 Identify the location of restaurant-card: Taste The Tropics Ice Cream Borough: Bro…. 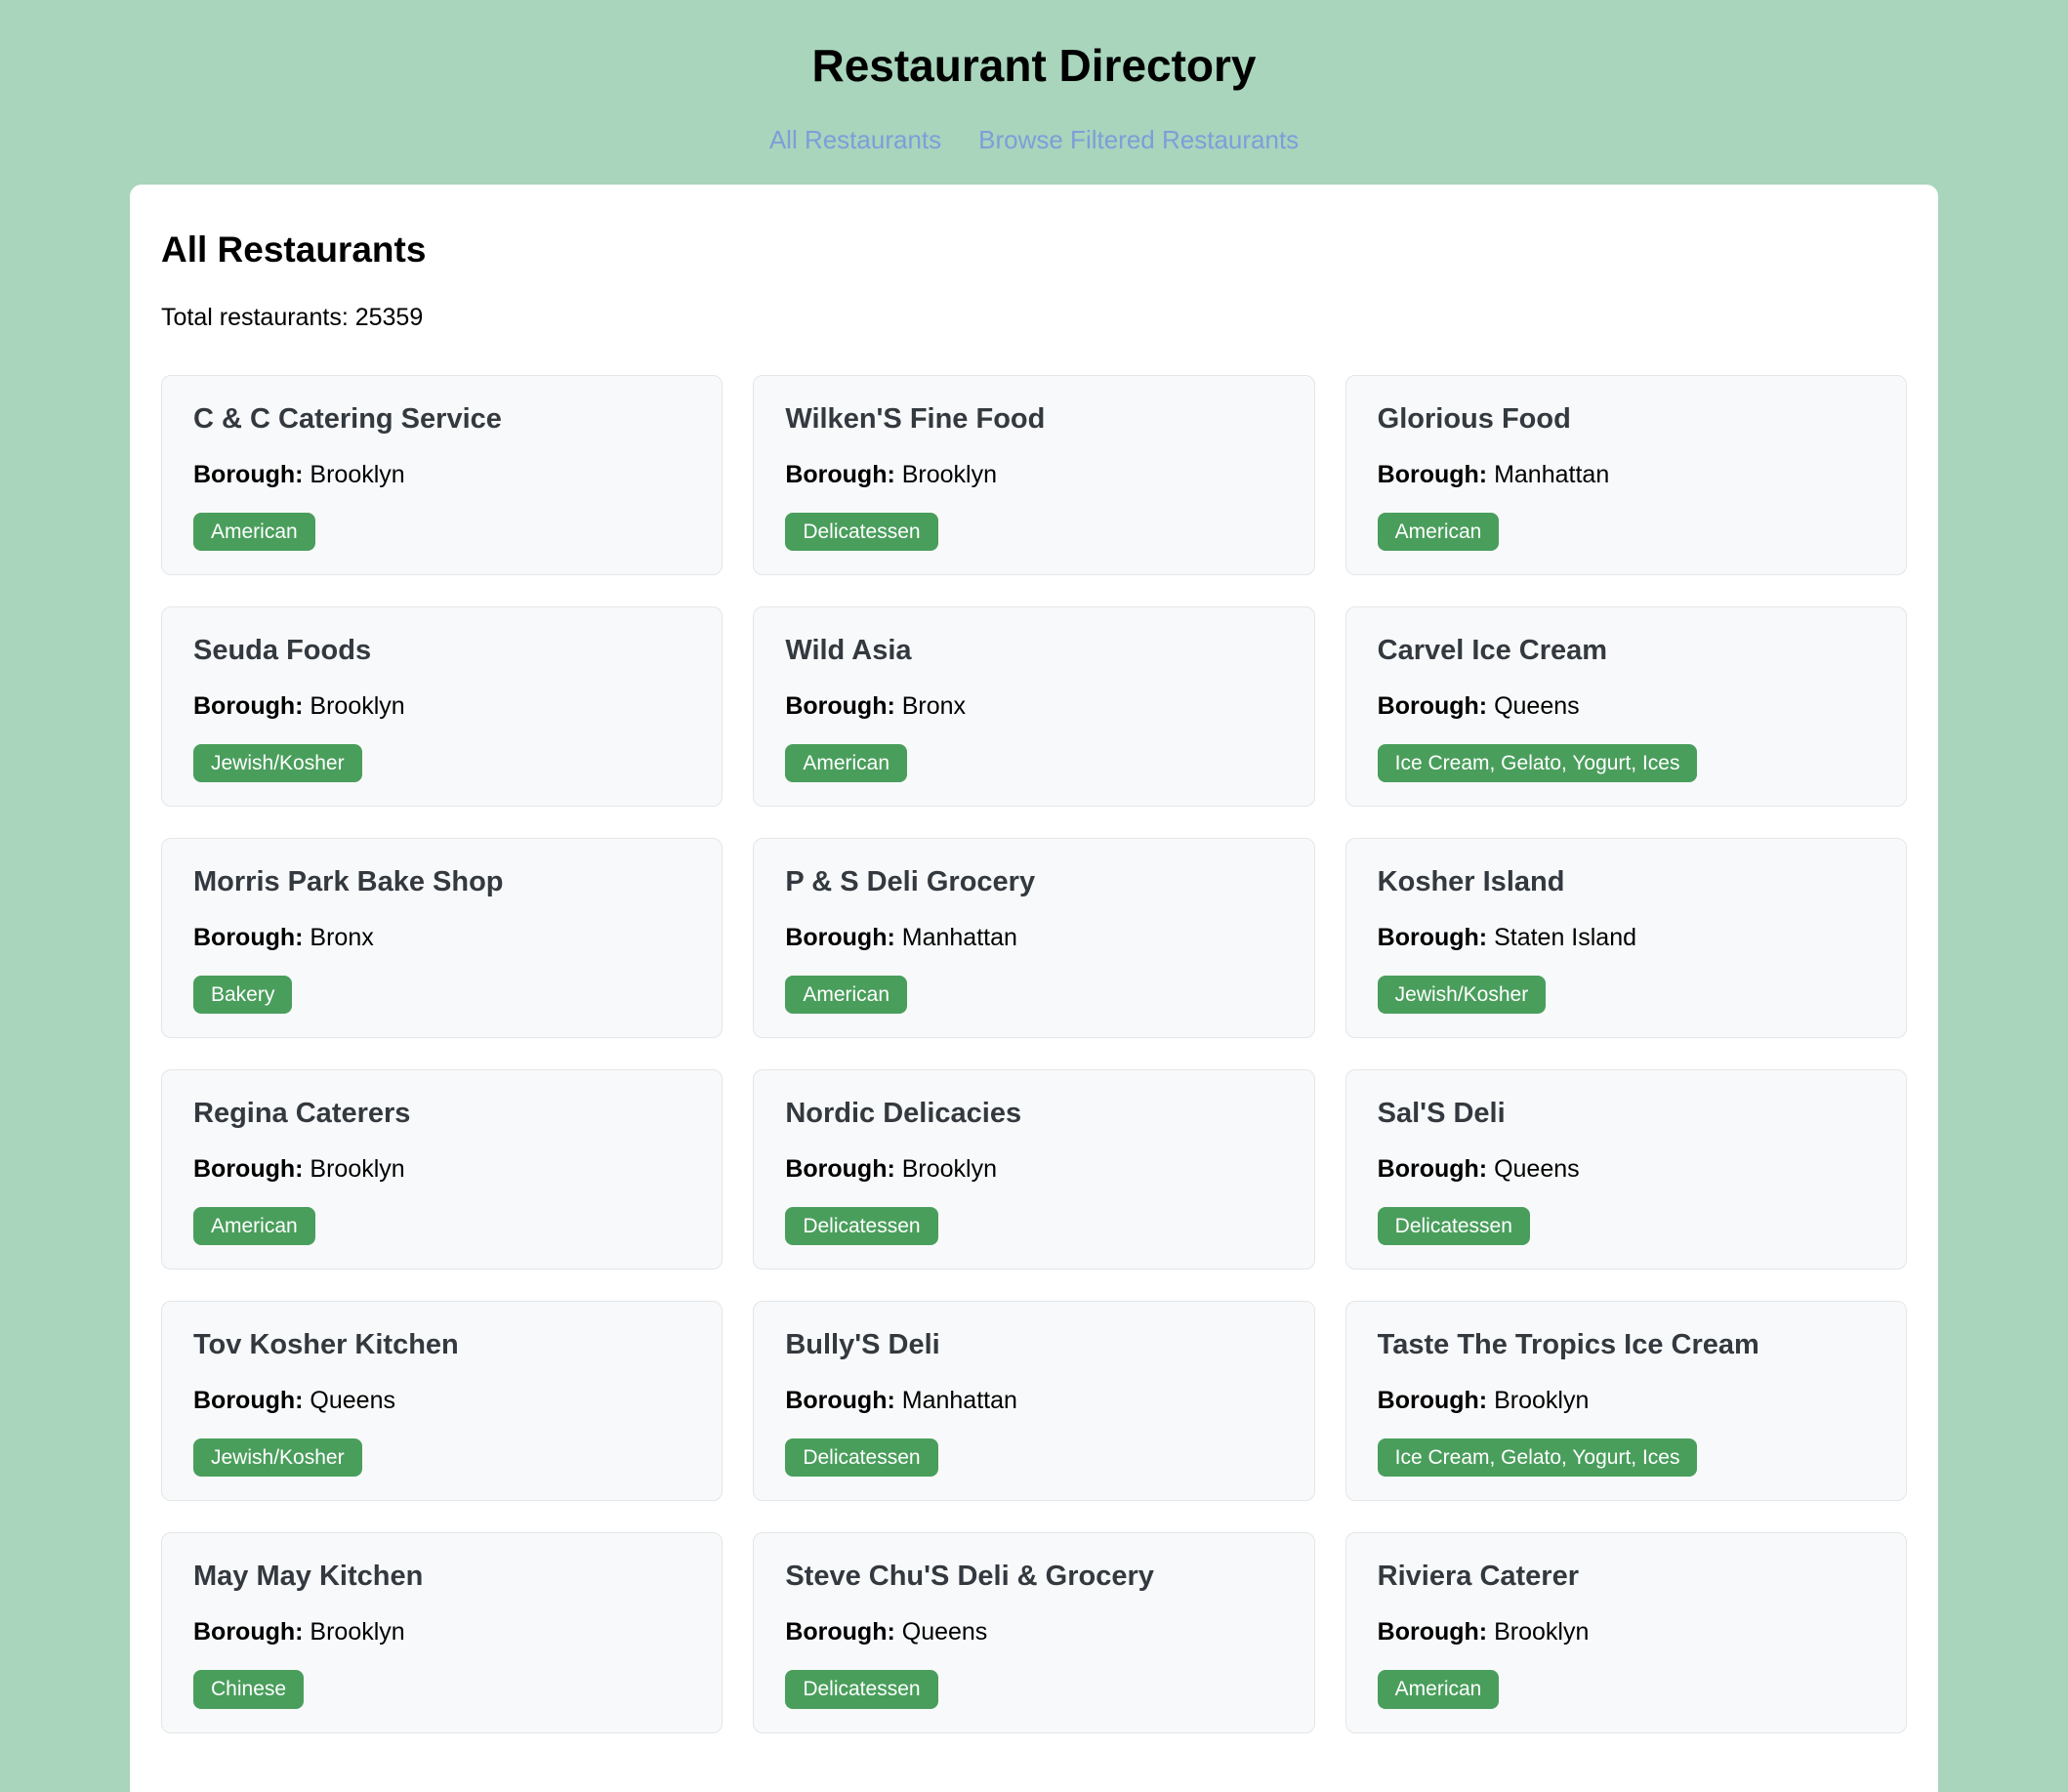
(1625, 1401).